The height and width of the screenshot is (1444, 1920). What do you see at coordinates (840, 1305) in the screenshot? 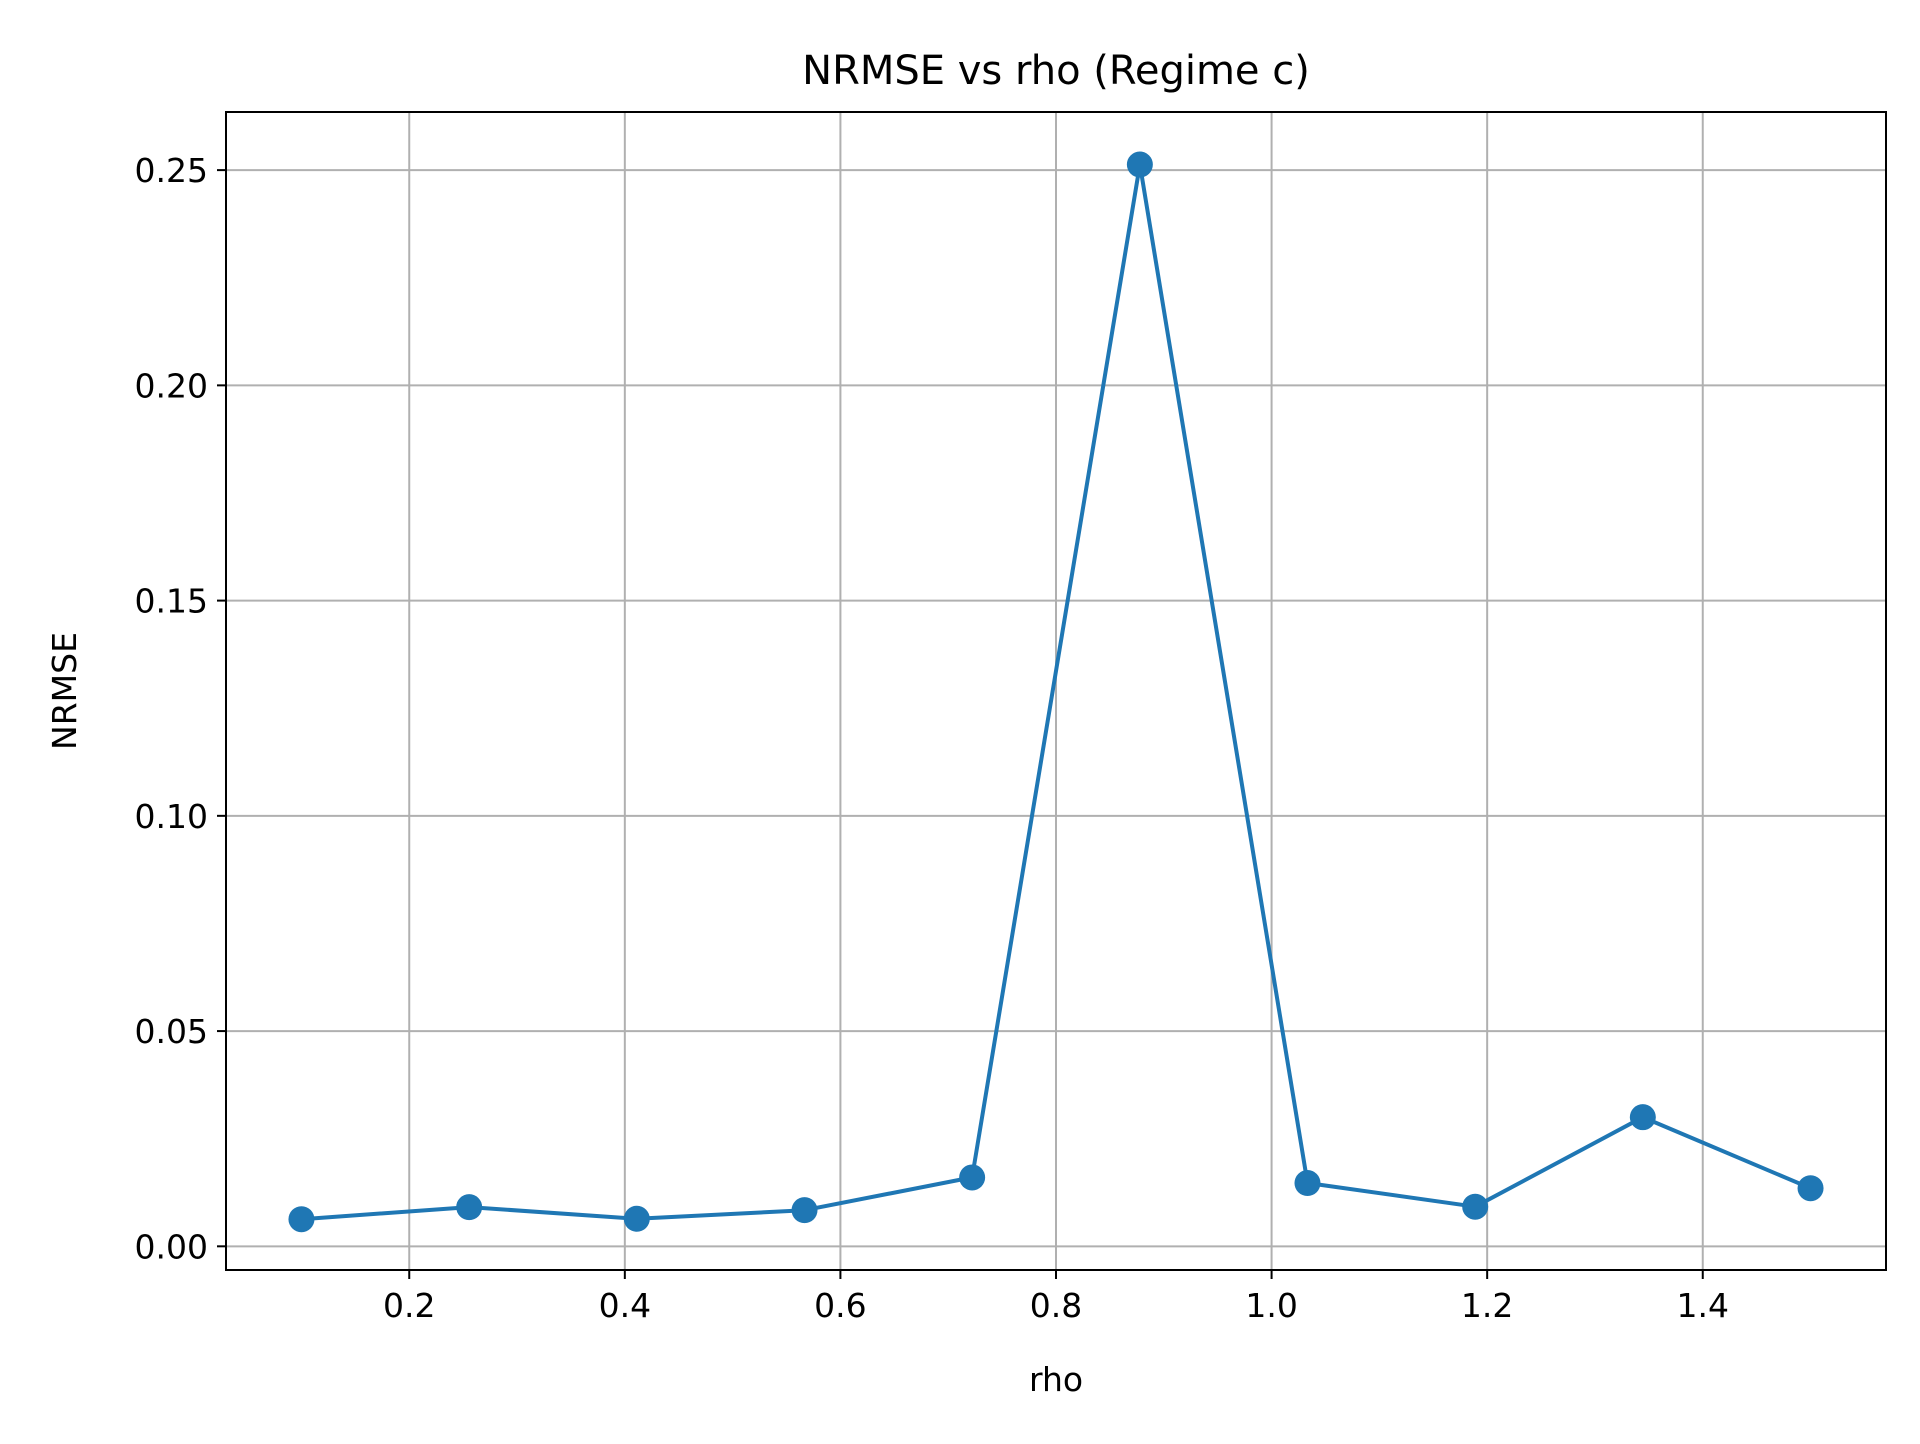
I see `x-tick-label: 0.6` at bounding box center [840, 1305].